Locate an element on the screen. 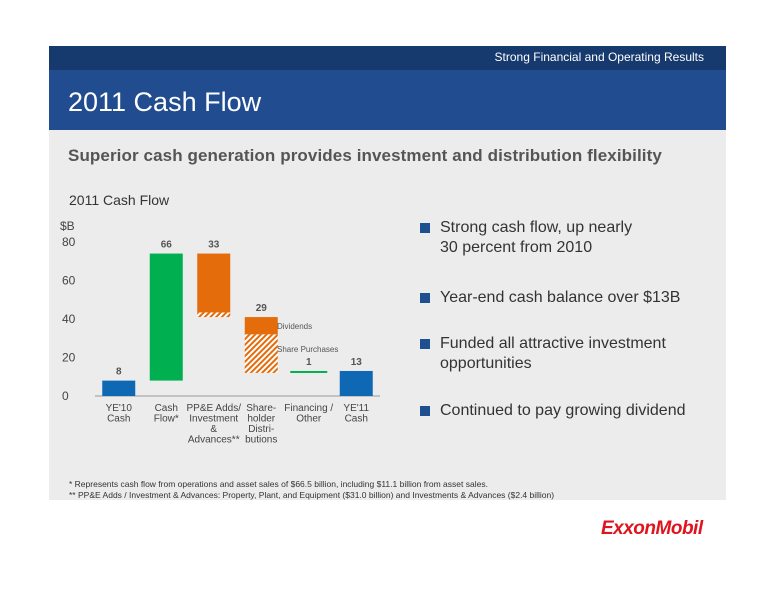 The height and width of the screenshot is (600, 776). y-tick-label: 60 is located at coordinates (69, 281).